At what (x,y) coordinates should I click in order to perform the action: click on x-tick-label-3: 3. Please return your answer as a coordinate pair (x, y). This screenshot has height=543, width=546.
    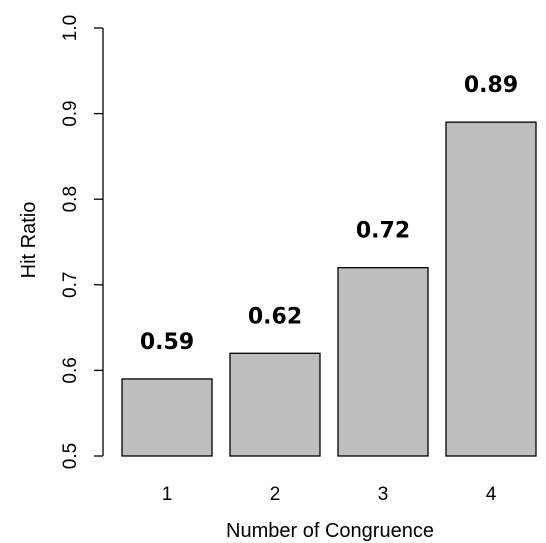
    Looking at the image, I should click on (383, 494).